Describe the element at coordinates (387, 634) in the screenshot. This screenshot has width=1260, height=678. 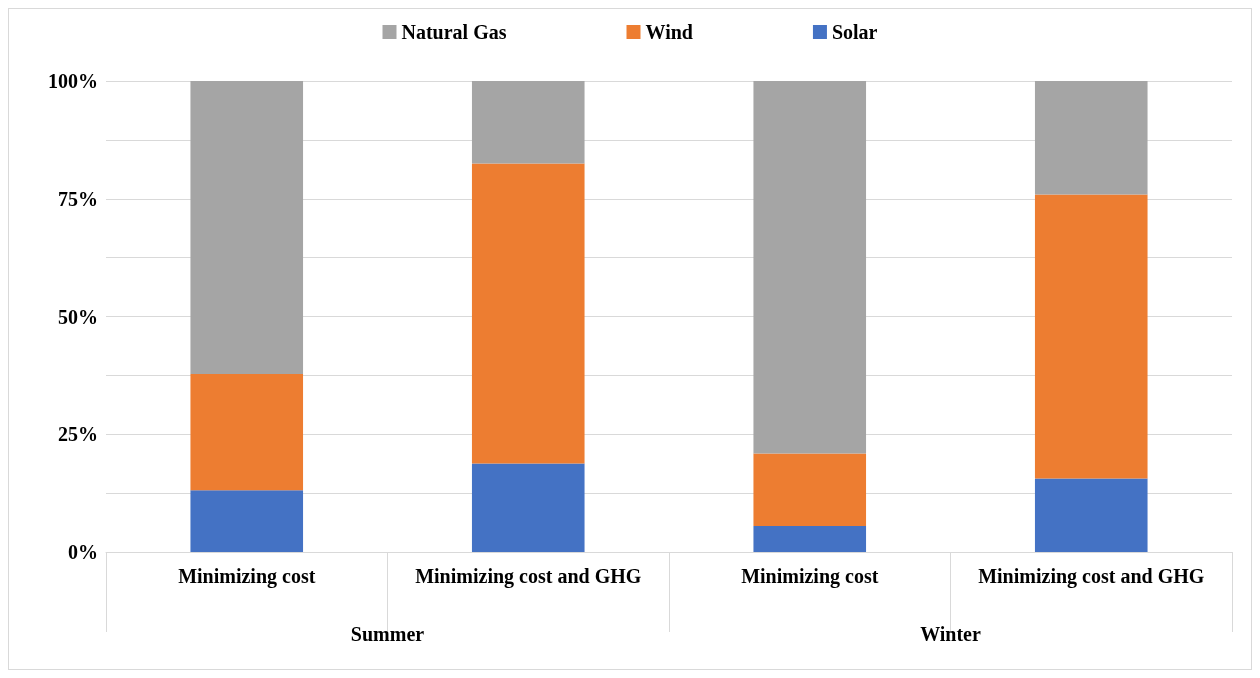
I see `text: Summer` at that location.